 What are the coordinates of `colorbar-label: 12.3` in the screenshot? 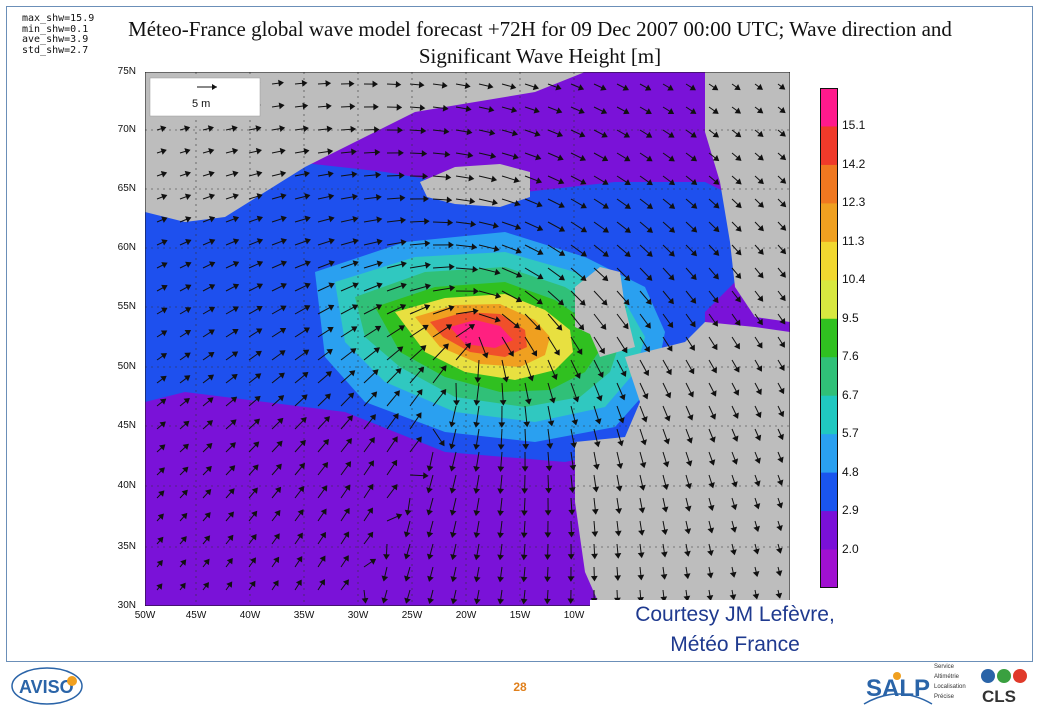 It's located at (854, 202).